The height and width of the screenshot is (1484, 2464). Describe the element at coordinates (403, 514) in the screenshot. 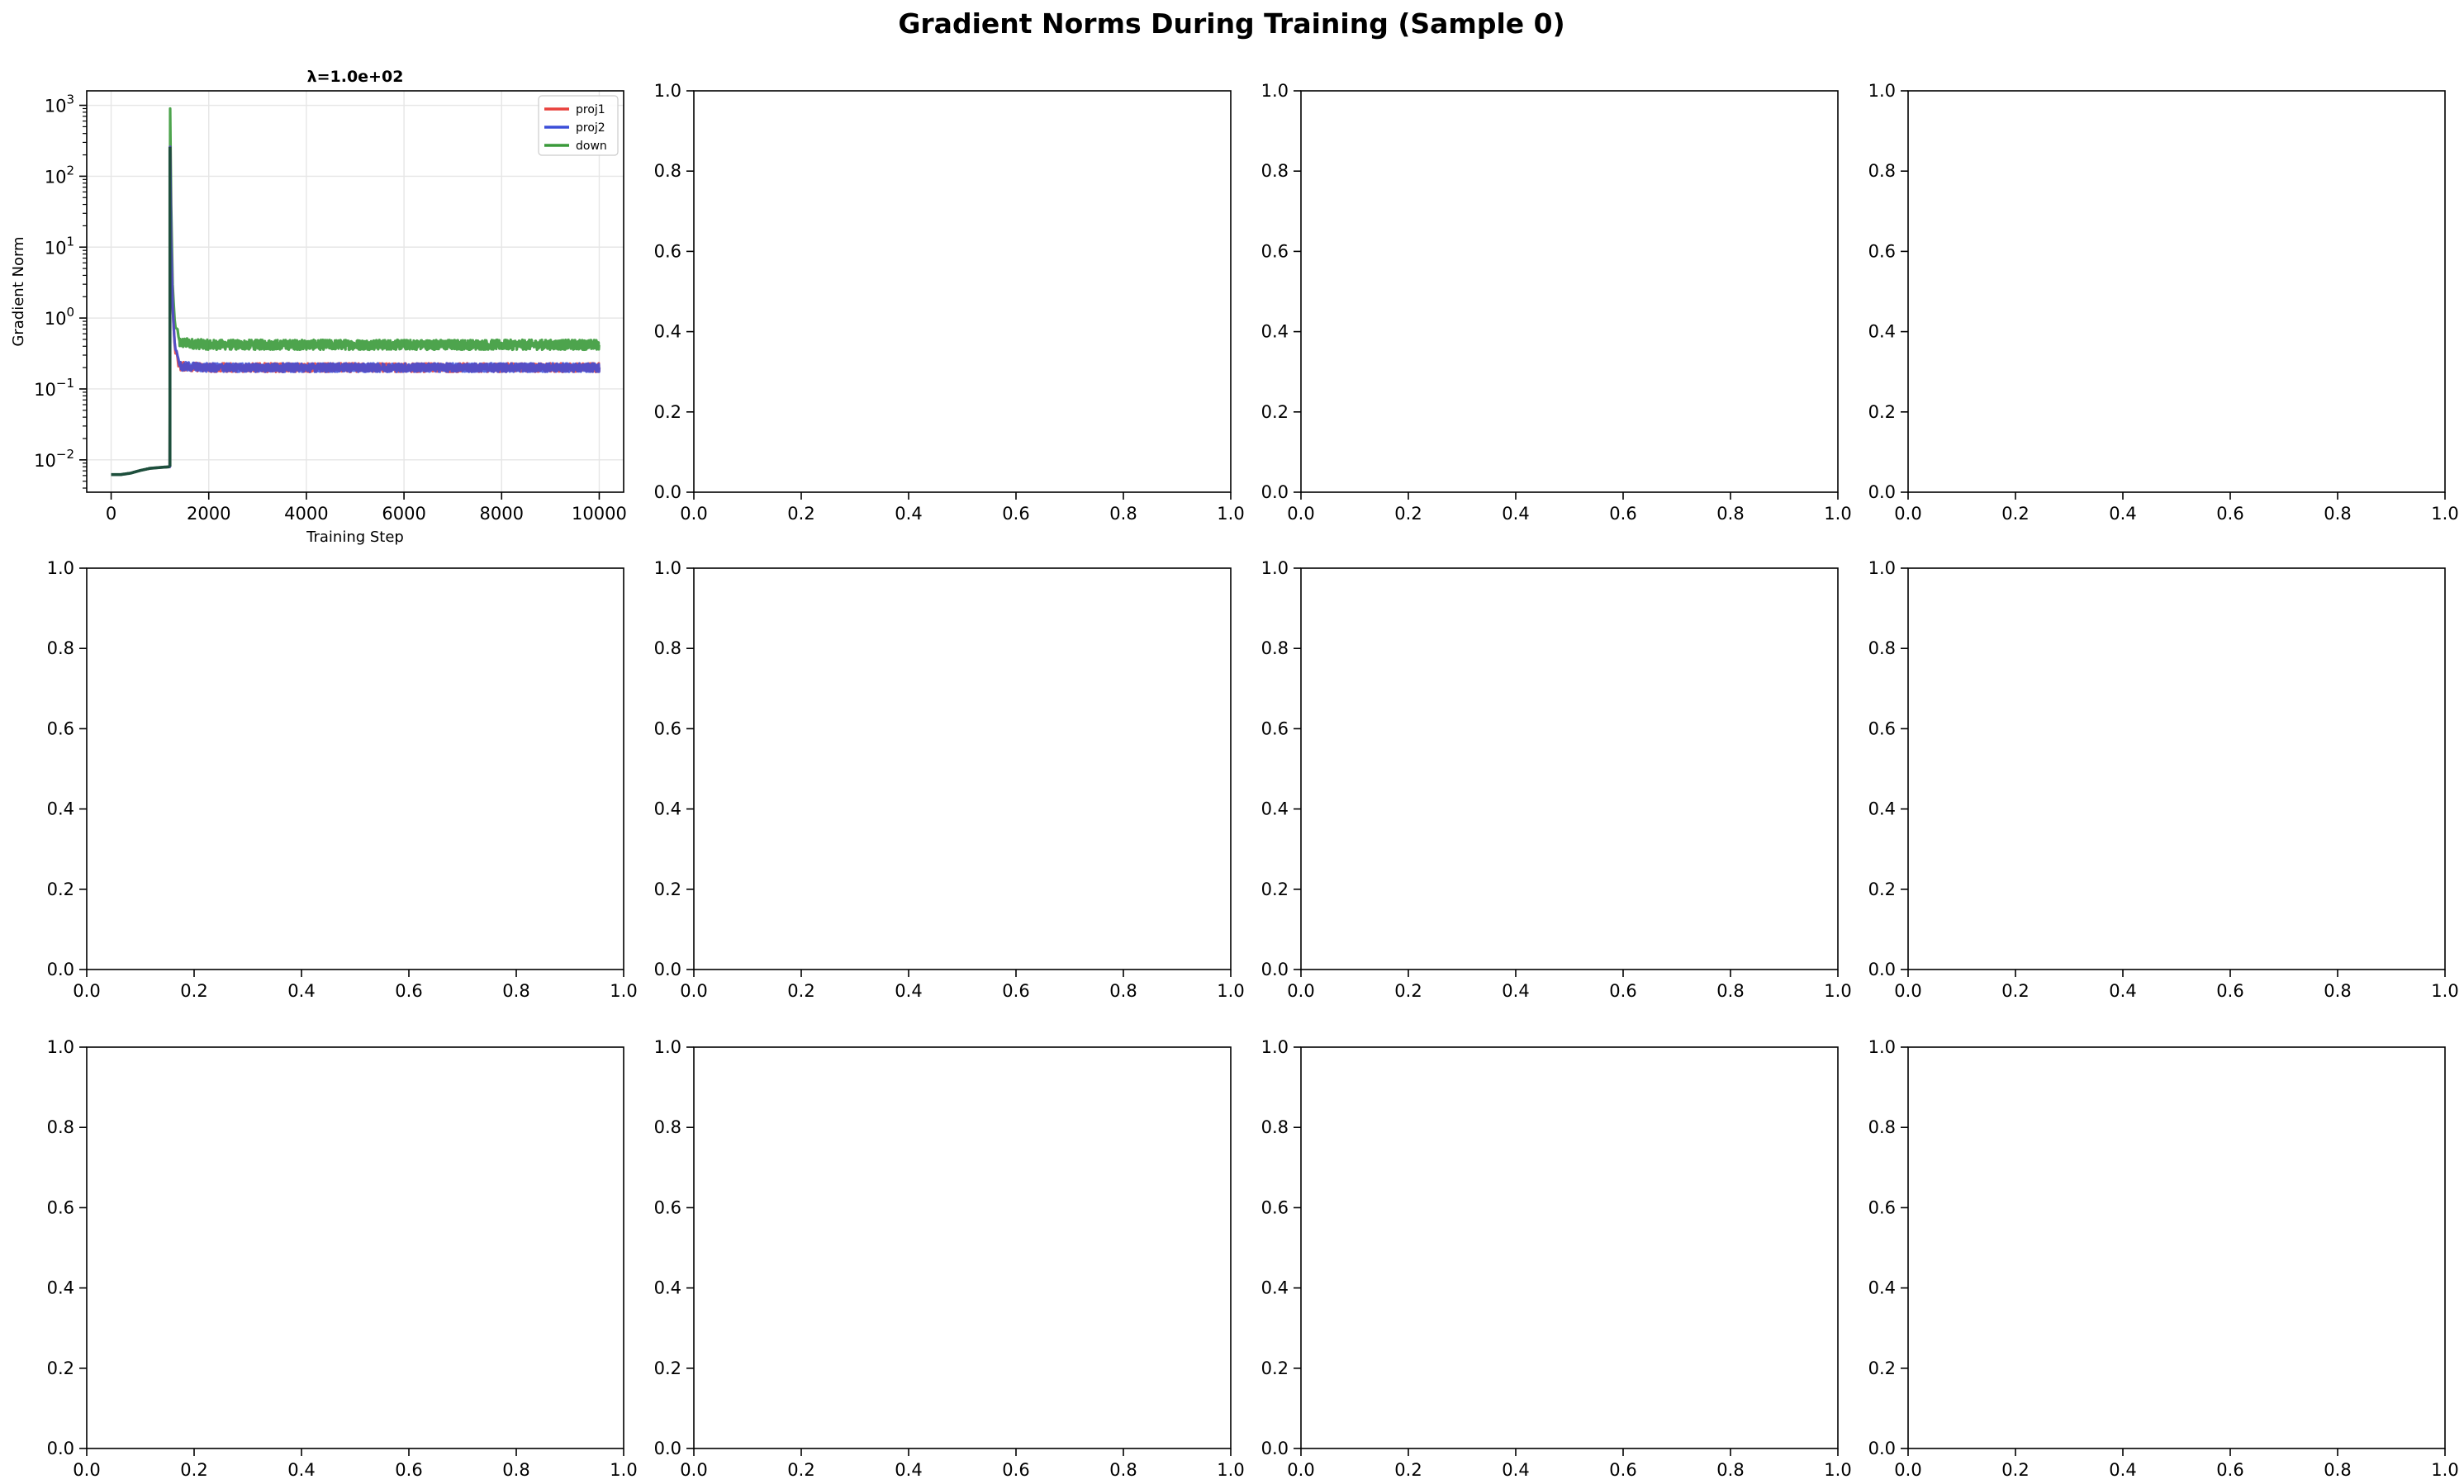

I see `x-tick-label: 6000` at that location.